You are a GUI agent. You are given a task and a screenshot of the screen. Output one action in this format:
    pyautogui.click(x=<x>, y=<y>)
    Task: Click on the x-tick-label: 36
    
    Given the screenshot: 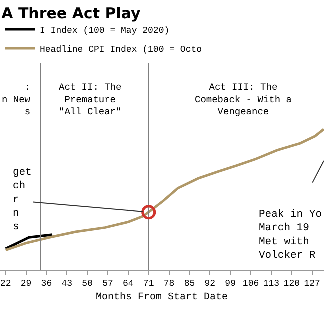 What is the action you would take?
    pyautogui.click(x=46, y=283)
    